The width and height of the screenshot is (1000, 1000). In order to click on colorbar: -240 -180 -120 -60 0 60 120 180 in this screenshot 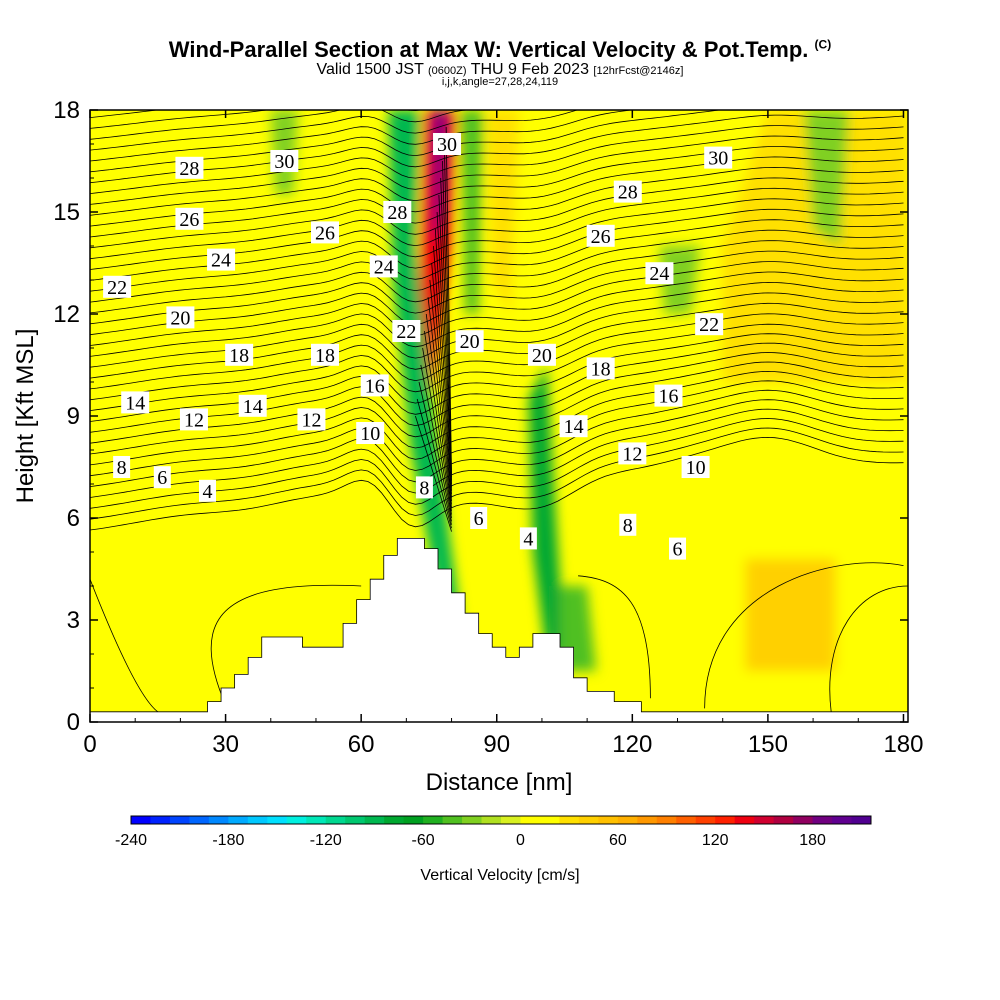, I will do `click(493, 832)`.